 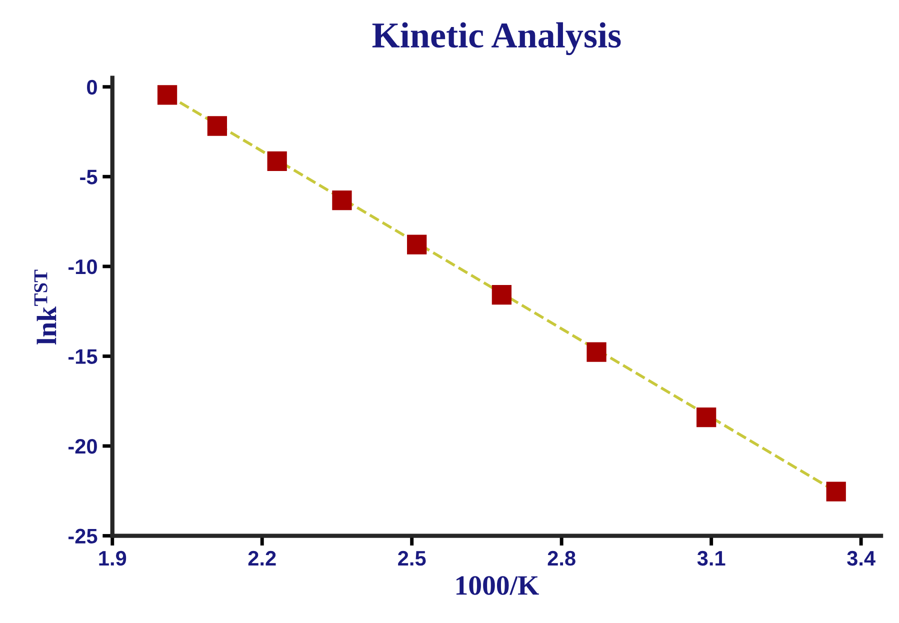 What do you see at coordinates (497, 585) in the screenshot?
I see `x-axis-title: 1000/K` at bounding box center [497, 585].